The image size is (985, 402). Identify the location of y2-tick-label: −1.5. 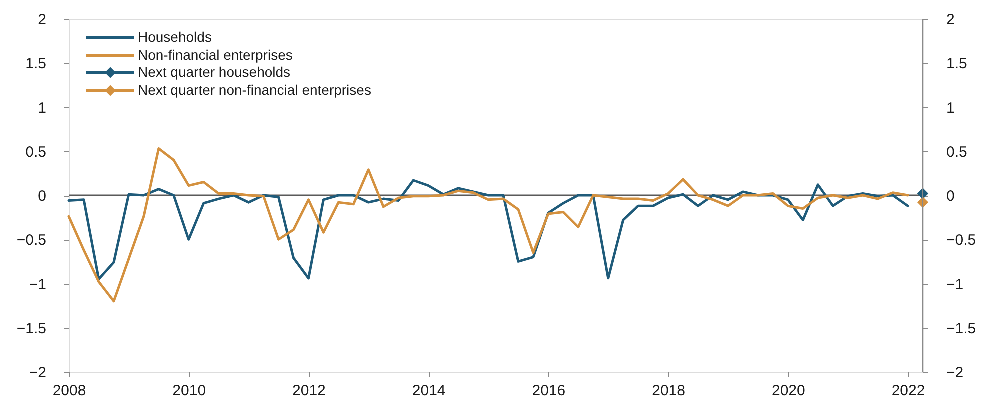
(961, 329).